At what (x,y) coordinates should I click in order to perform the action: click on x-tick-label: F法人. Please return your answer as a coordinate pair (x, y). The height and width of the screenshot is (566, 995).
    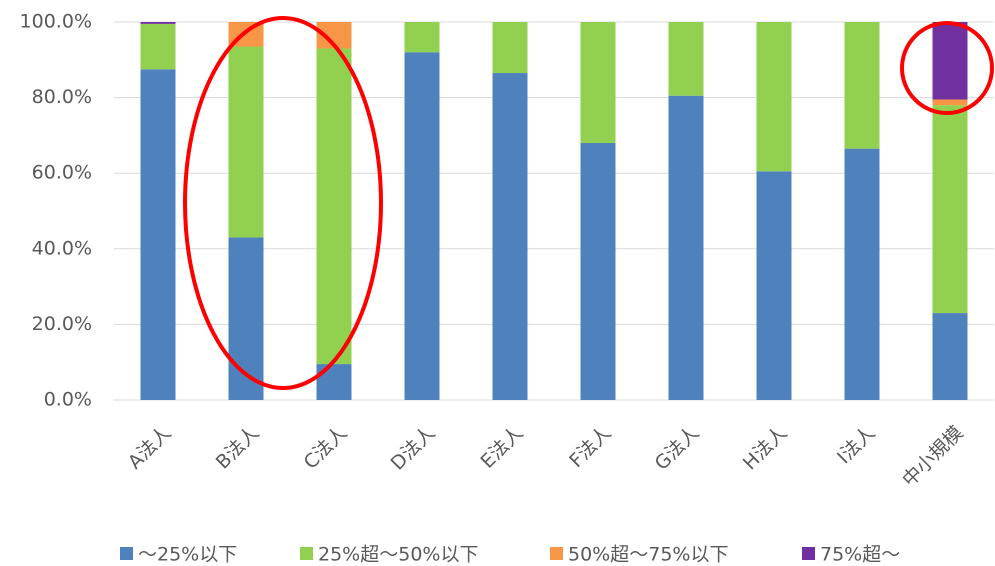
    Looking at the image, I should click on (590, 447).